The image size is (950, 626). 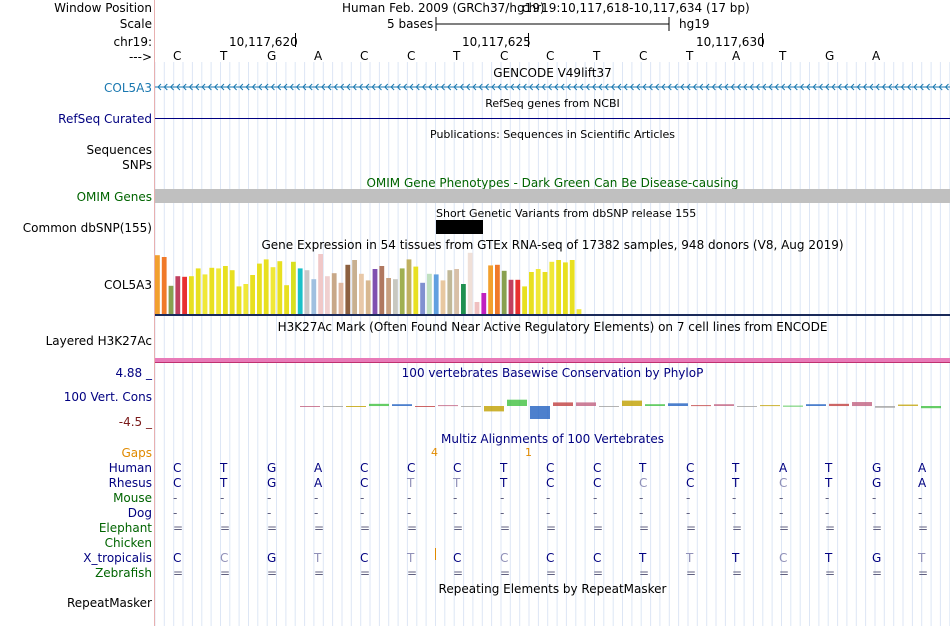 What do you see at coordinates (98, 341) in the screenshot?
I see `h3k27ac-label: Layered H3K27Ac` at bounding box center [98, 341].